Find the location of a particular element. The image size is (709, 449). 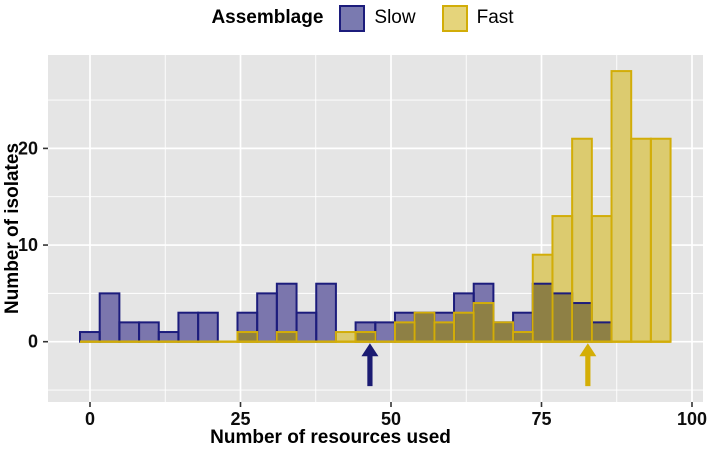

x-tick-label: 100 is located at coordinates (692, 419).